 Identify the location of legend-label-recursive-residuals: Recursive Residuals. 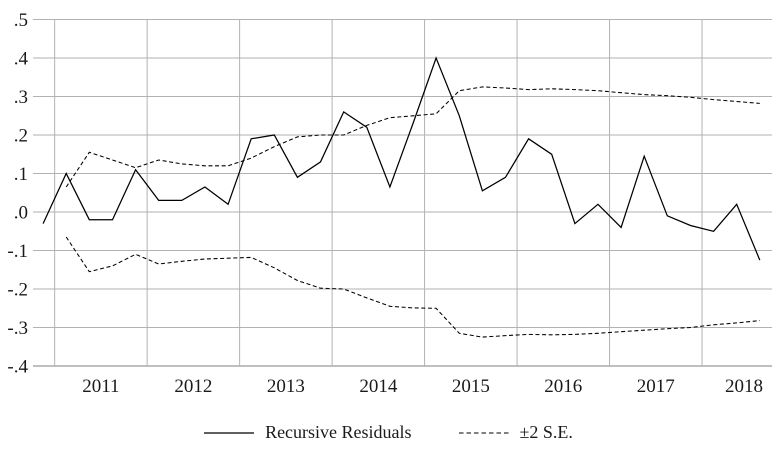
(338, 432).